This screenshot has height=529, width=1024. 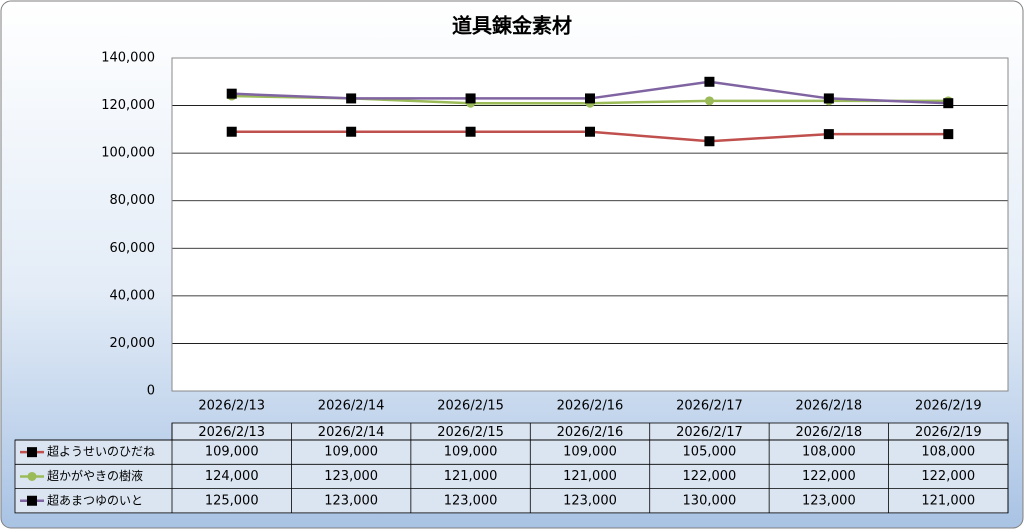 I want to click on legend-label: 超かがやきの樹液, so click(x=95, y=475).